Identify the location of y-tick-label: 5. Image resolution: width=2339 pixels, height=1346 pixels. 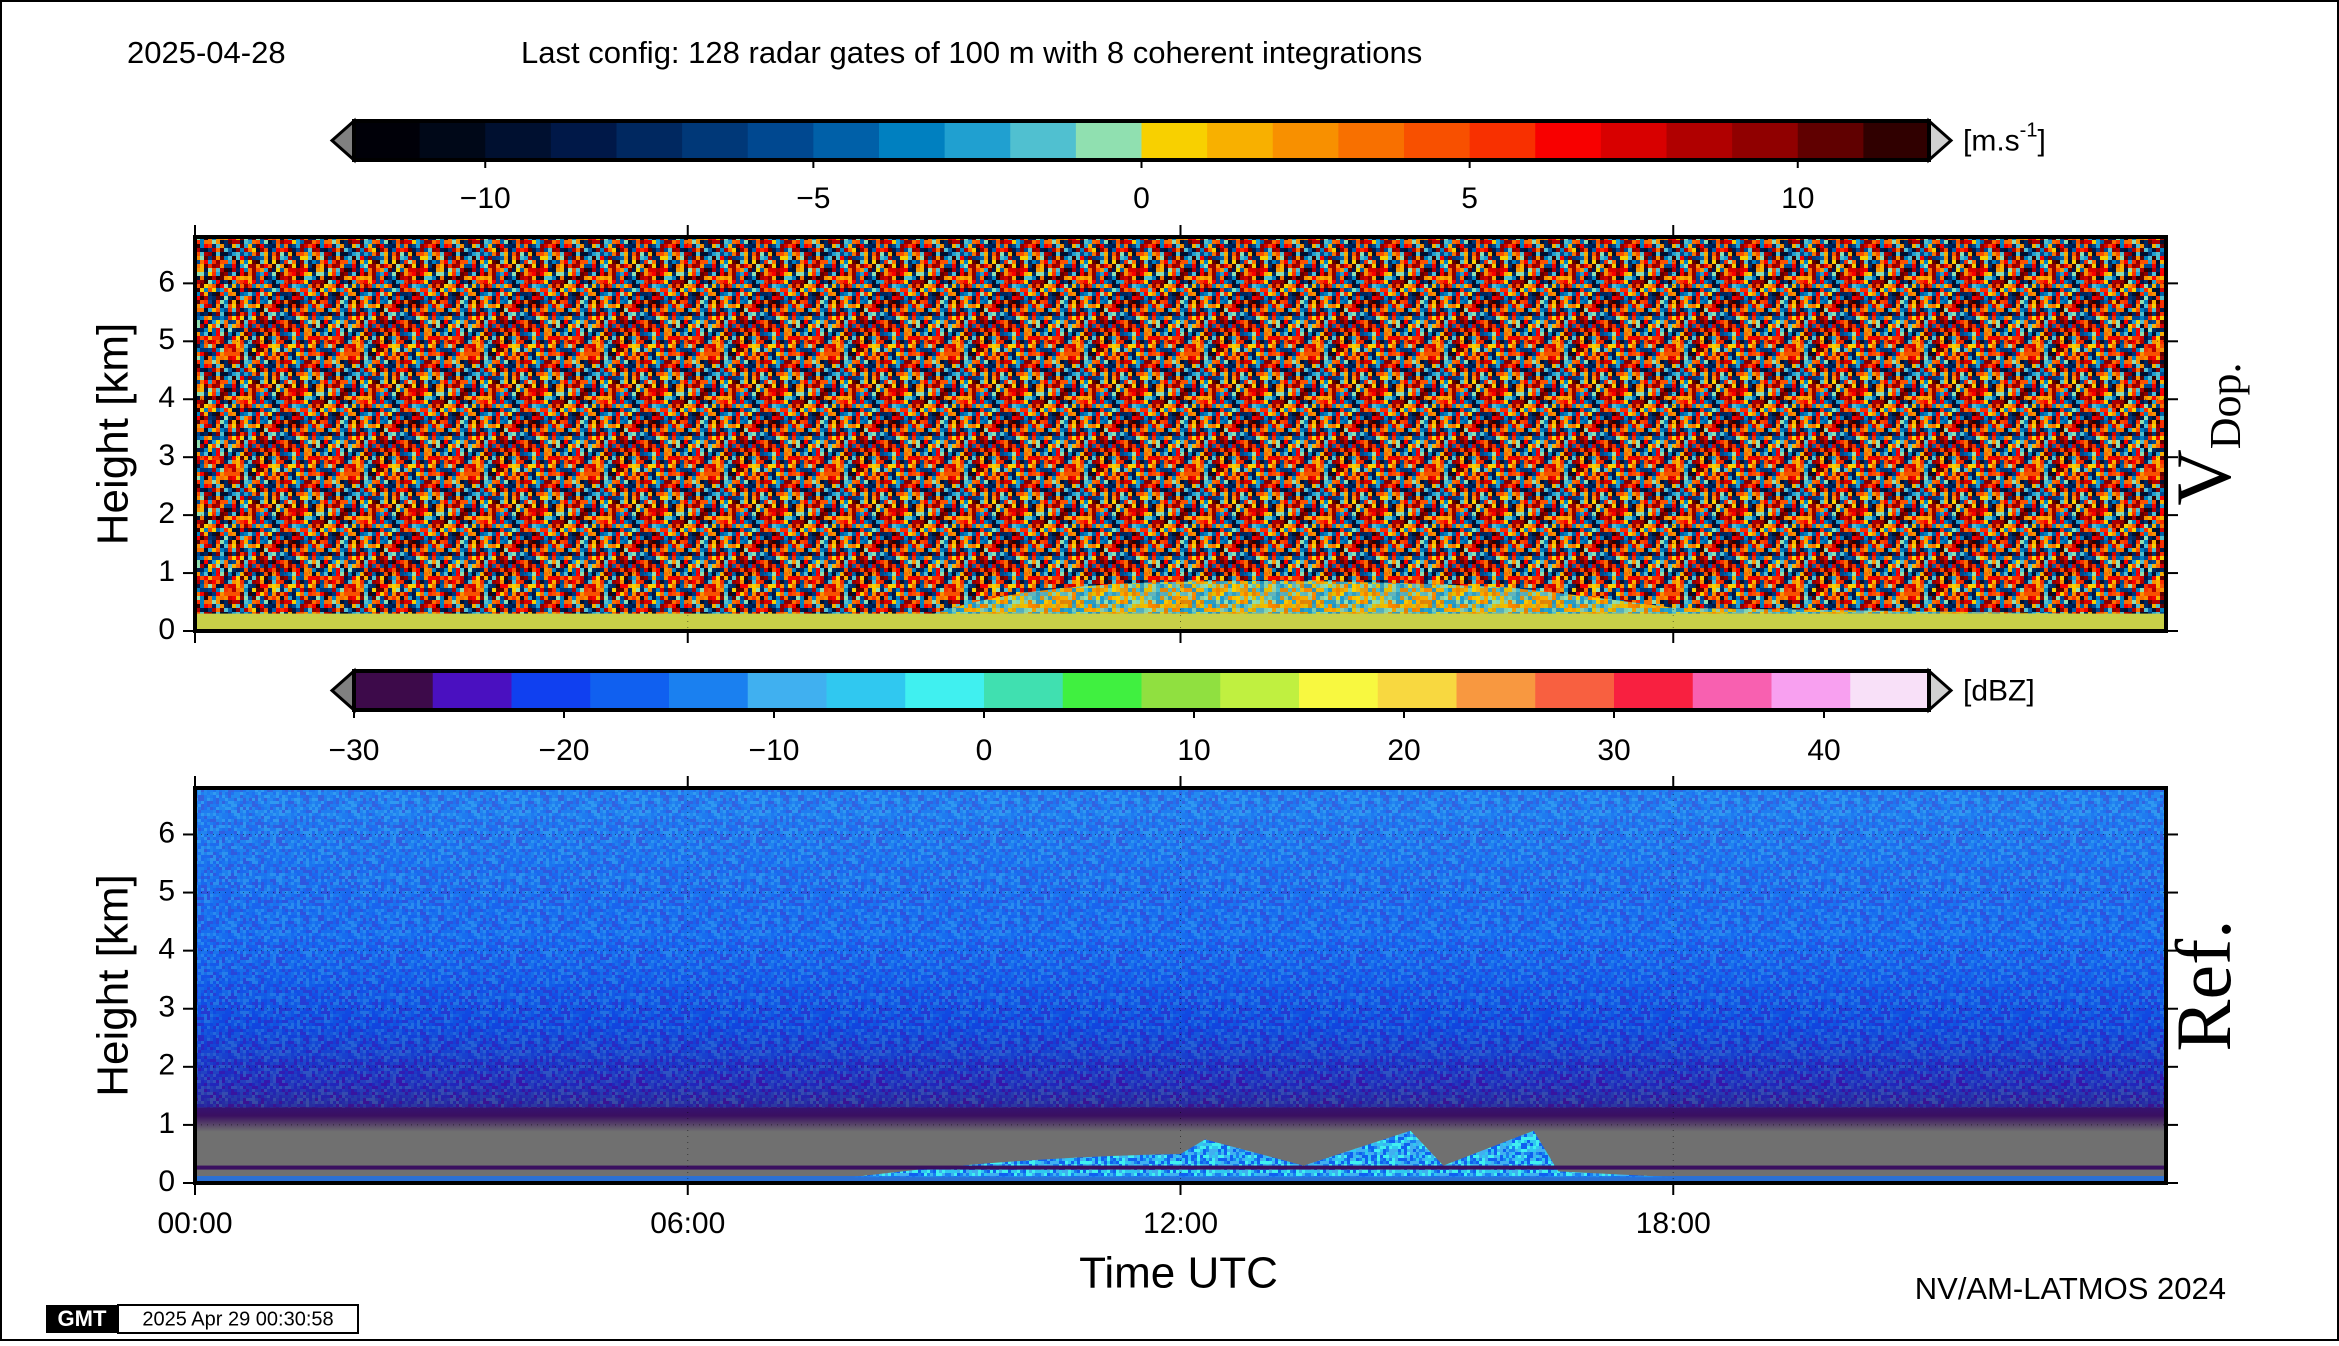
(166, 339).